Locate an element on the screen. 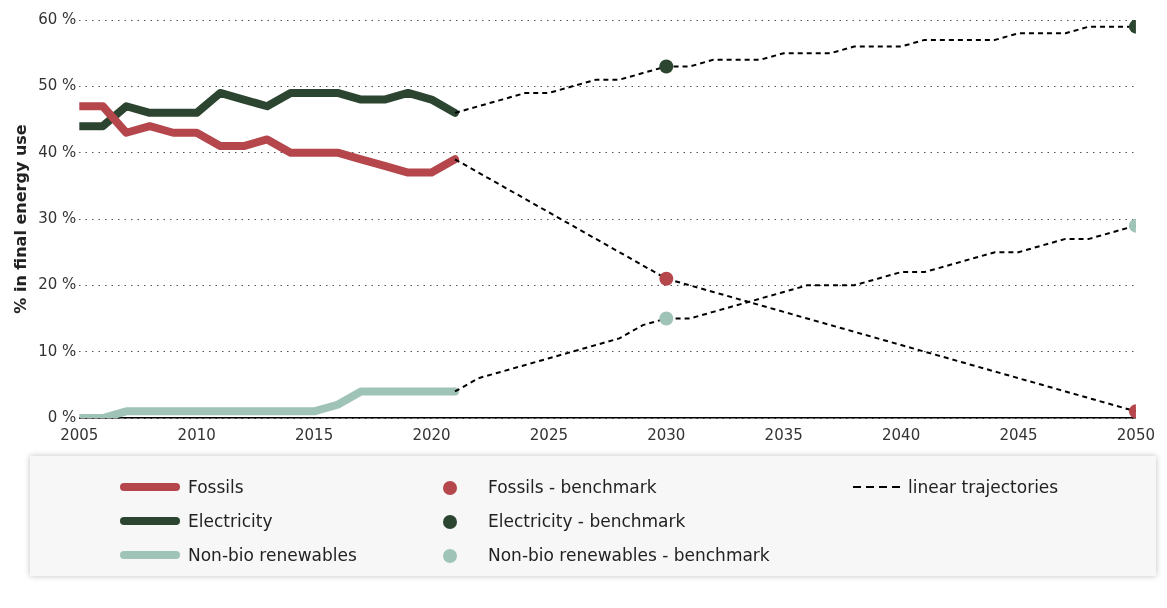 The height and width of the screenshot is (608, 1167). y-tick-label: 60 % is located at coordinates (57, 18).